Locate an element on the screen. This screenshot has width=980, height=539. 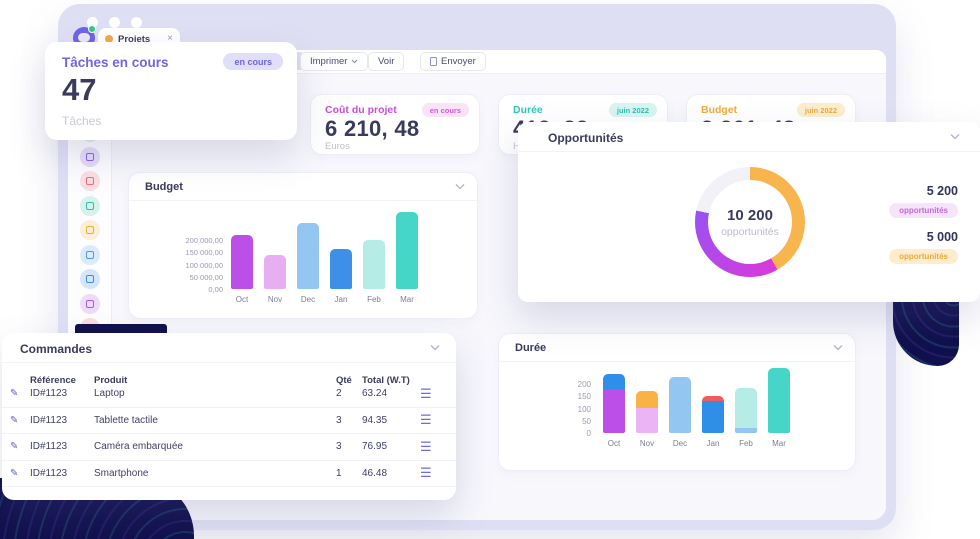
cell-qte: 3 is located at coordinates (339, 420).